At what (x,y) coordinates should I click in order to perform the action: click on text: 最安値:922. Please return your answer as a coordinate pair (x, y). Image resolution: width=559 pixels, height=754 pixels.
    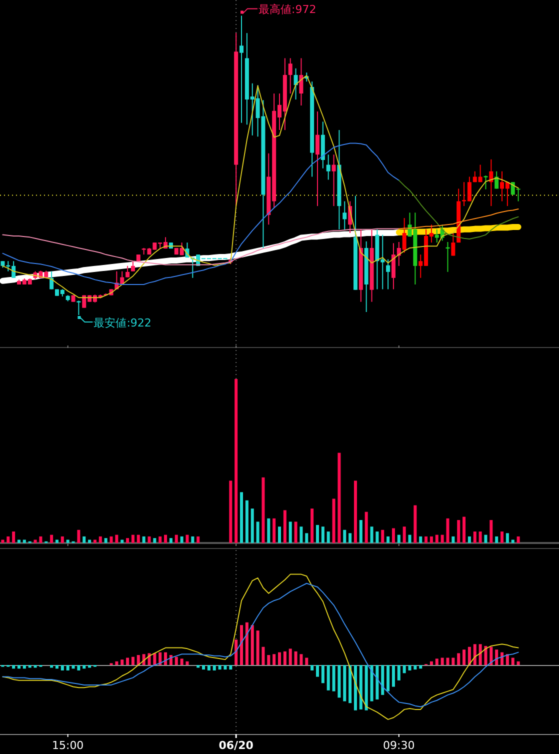
    Looking at the image, I should click on (123, 323).